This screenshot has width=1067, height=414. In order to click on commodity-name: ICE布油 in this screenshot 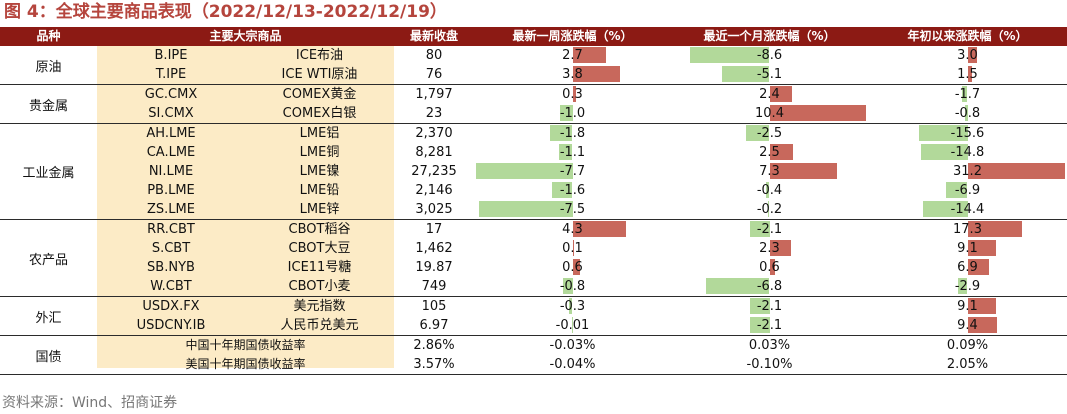, I will do `click(319, 55)`.